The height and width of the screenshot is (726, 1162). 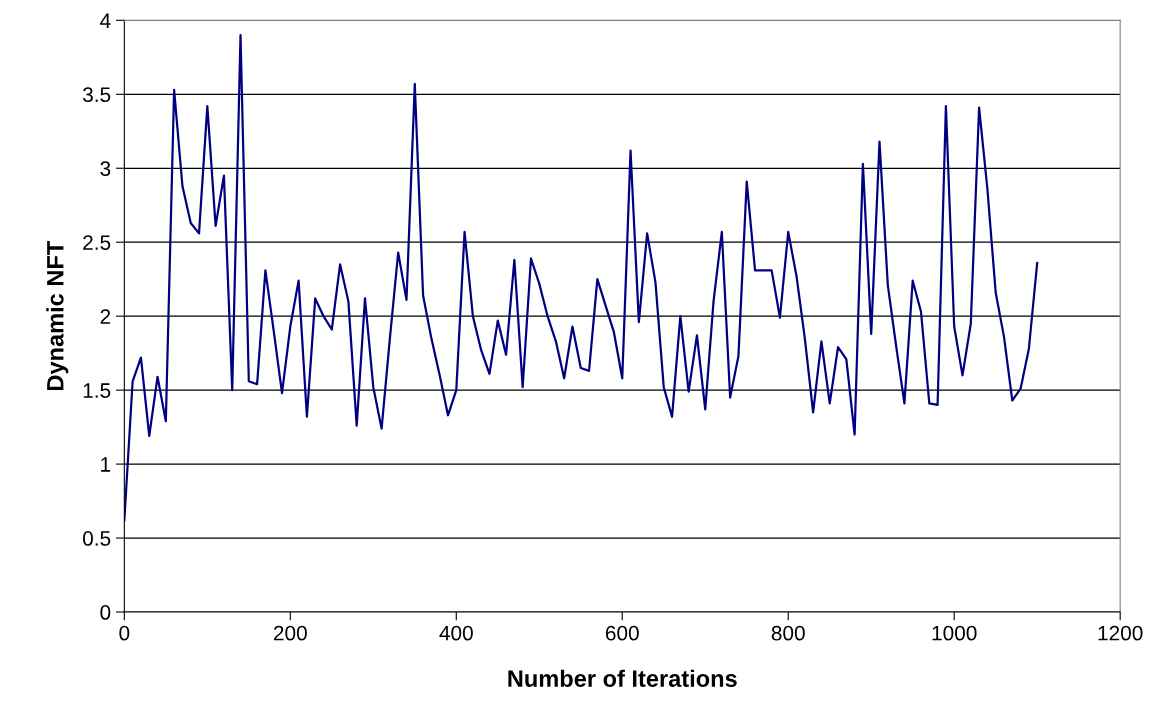 What do you see at coordinates (105, 316) in the screenshot?
I see `y-tick-label: 2` at bounding box center [105, 316].